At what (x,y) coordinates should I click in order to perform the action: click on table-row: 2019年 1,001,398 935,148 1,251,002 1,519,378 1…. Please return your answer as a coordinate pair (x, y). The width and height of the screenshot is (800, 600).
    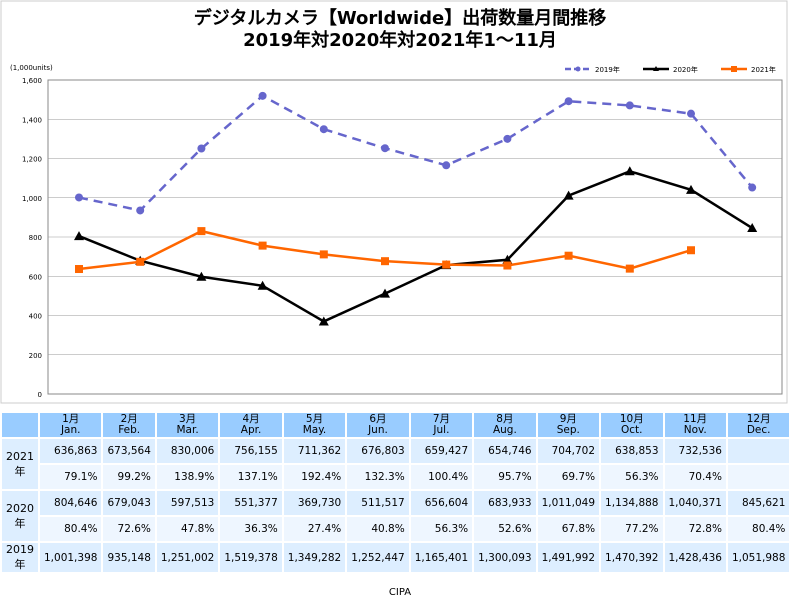
    Looking at the image, I should click on (396, 557).